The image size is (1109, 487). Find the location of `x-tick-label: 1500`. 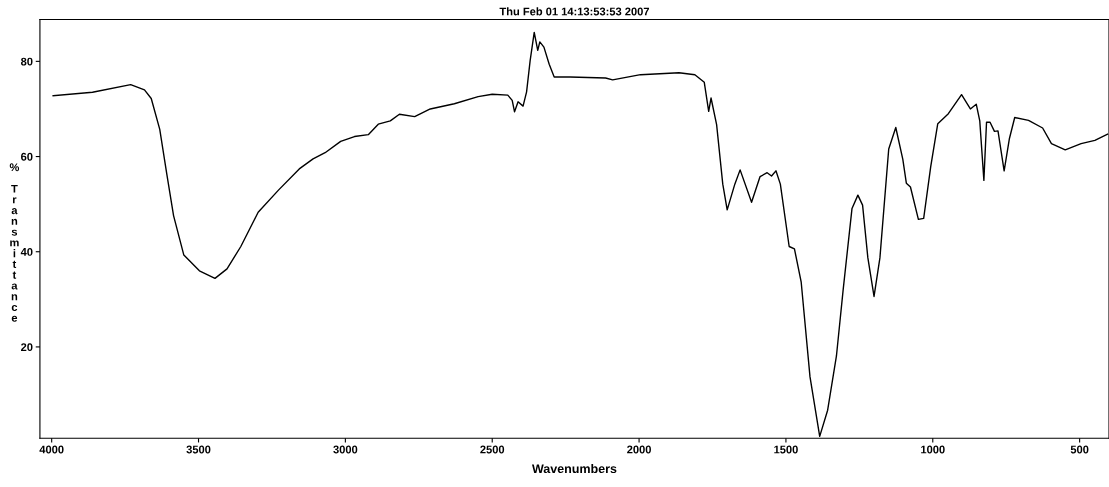

x-tick-label: 1500 is located at coordinates (786, 449).